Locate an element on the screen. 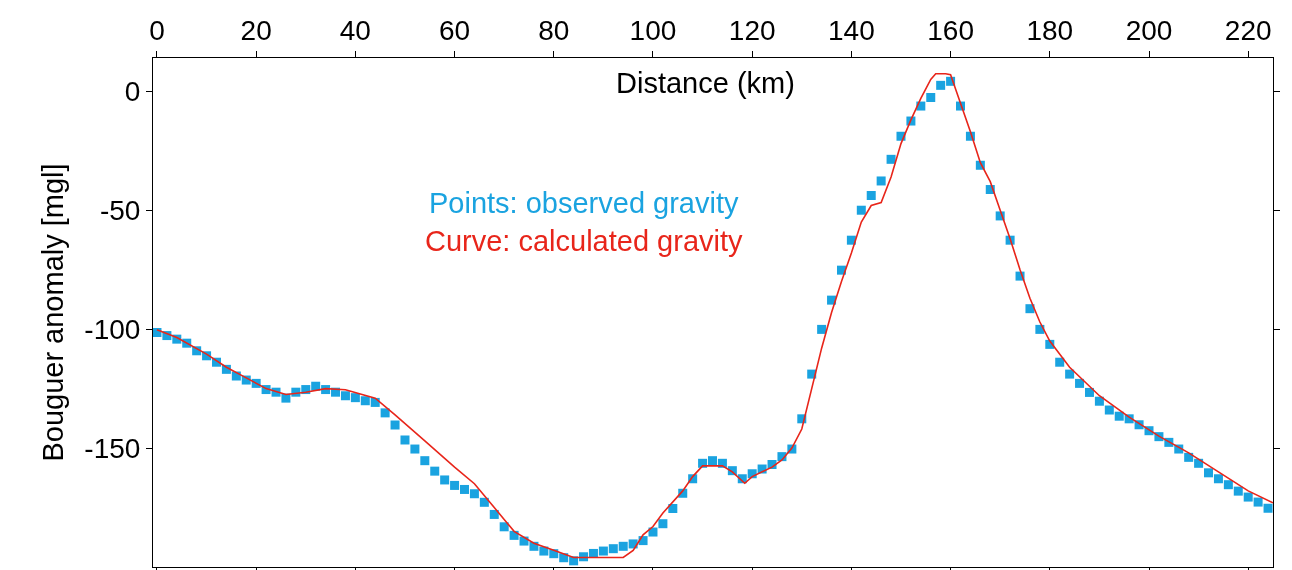 The height and width of the screenshot is (570, 1292). x-tick-label: 160 is located at coordinates (950, 30).